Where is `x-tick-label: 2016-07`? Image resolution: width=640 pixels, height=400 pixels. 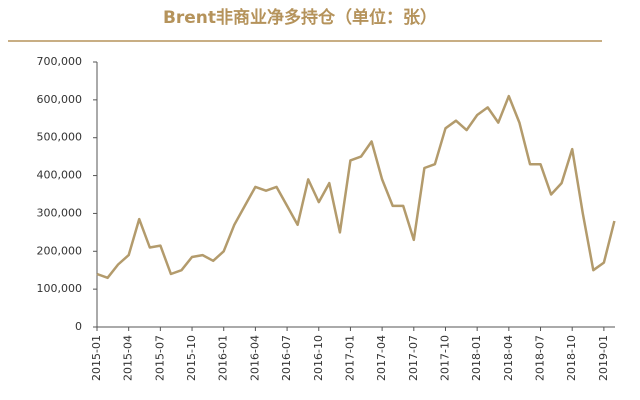
x-tick-label: 2016-07 is located at coordinates (286, 358).